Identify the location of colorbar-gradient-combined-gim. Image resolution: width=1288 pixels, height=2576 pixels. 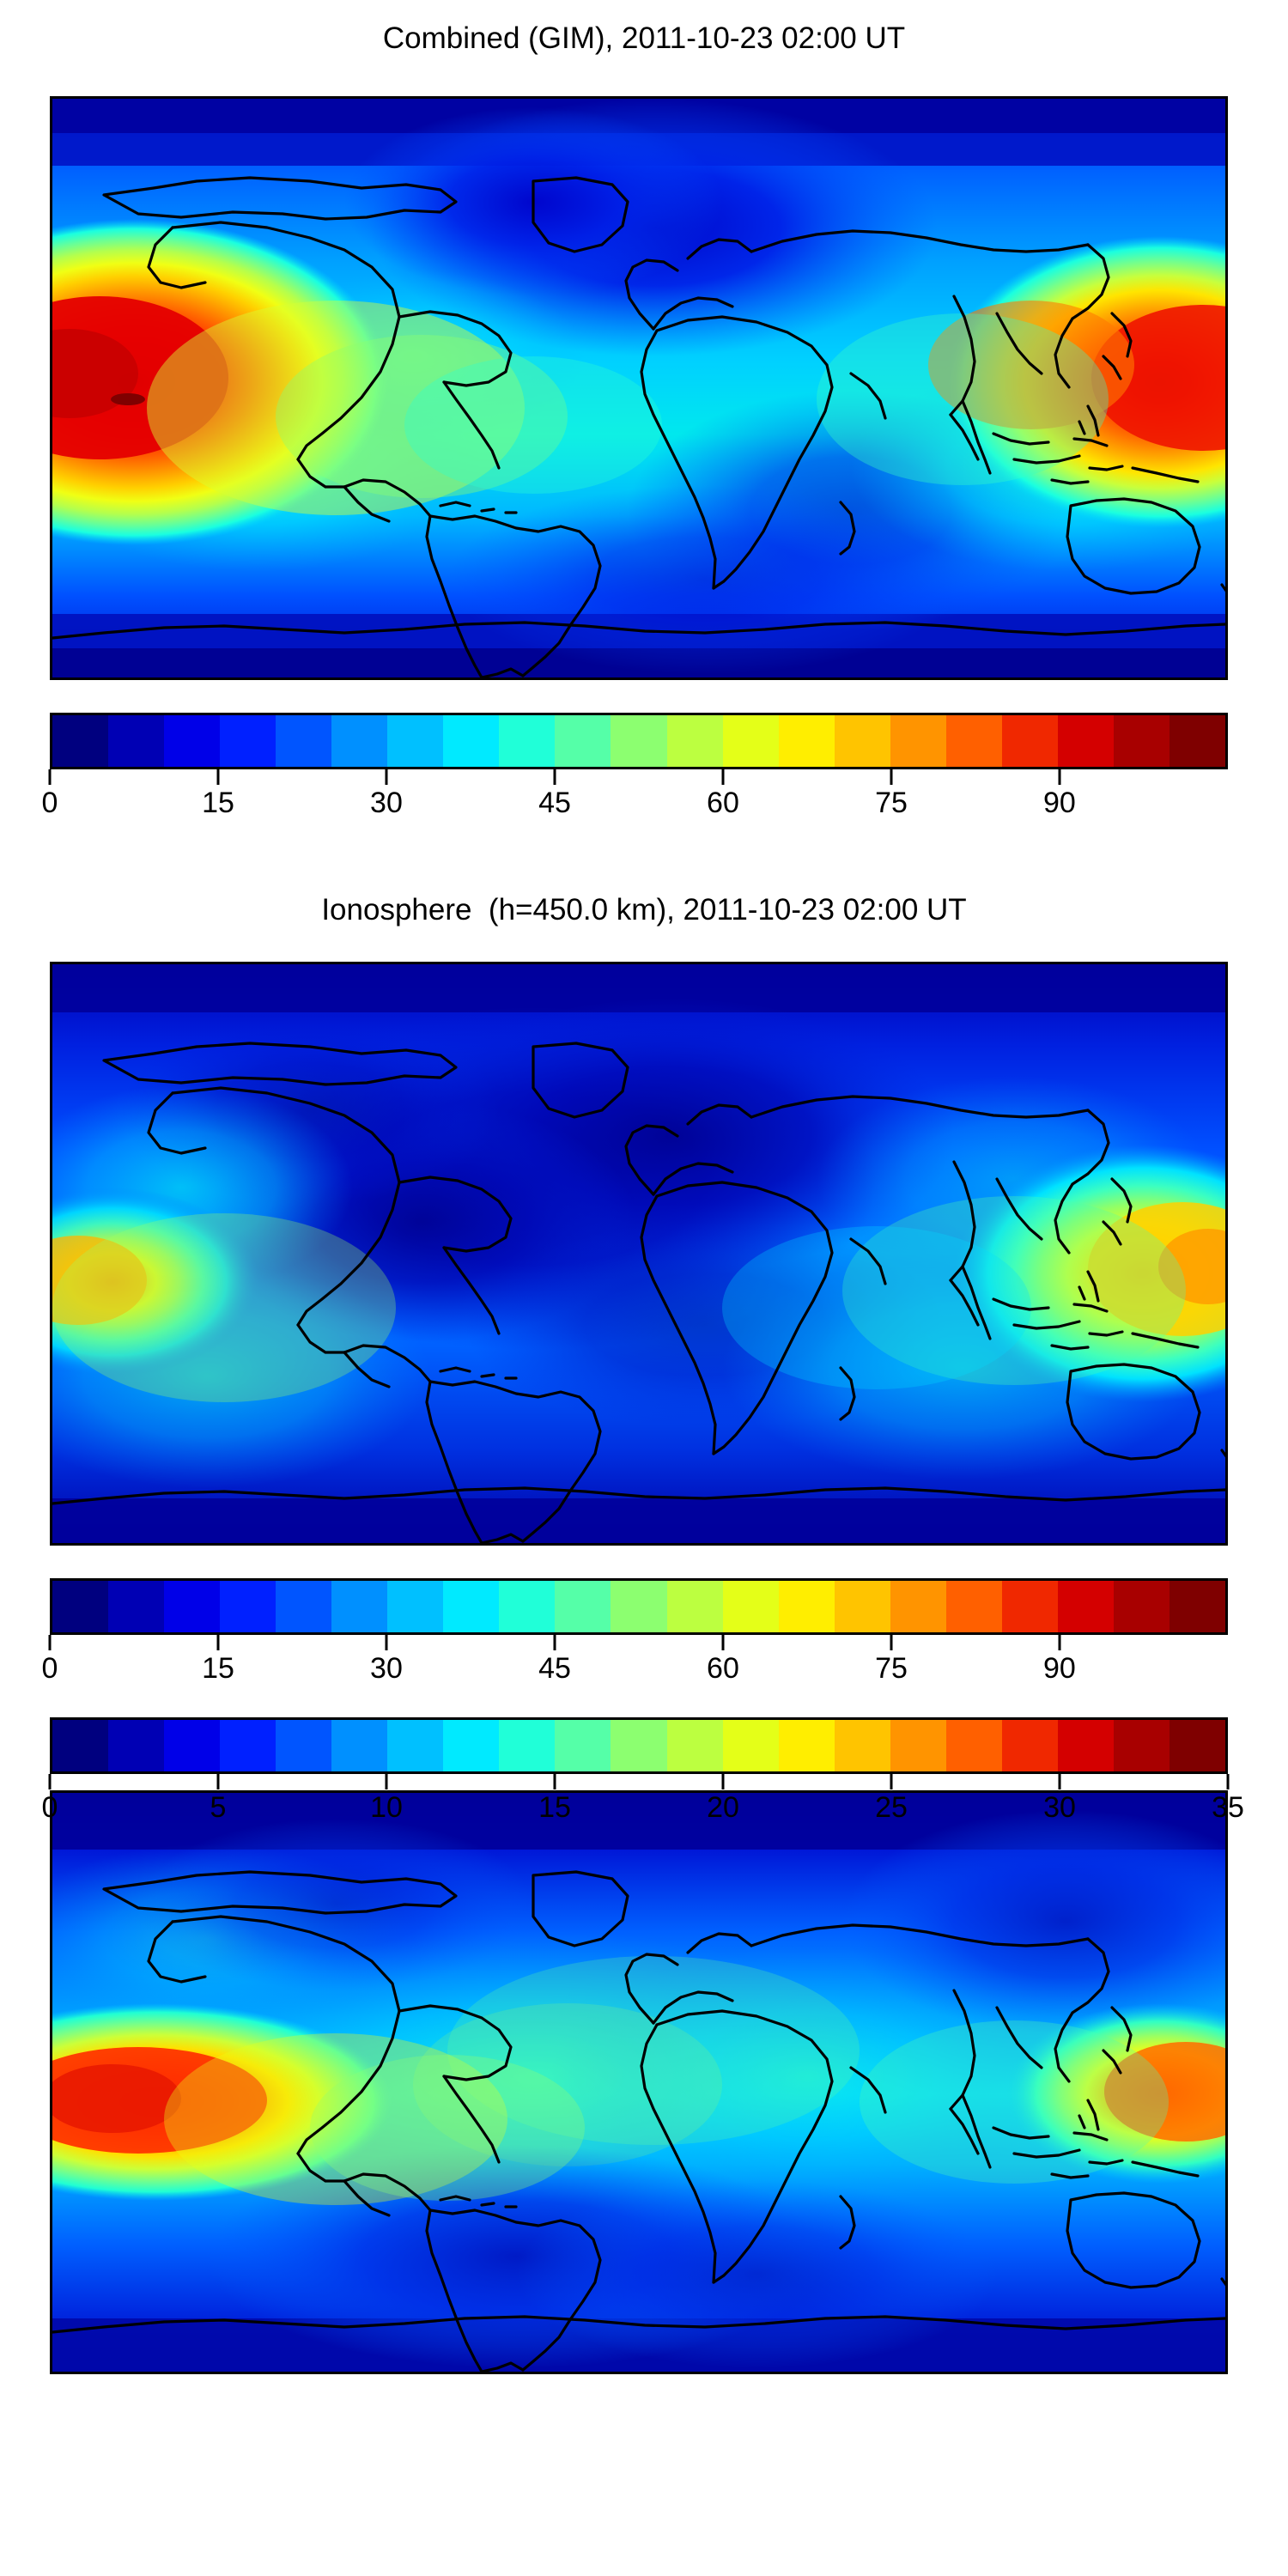
(639, 741).